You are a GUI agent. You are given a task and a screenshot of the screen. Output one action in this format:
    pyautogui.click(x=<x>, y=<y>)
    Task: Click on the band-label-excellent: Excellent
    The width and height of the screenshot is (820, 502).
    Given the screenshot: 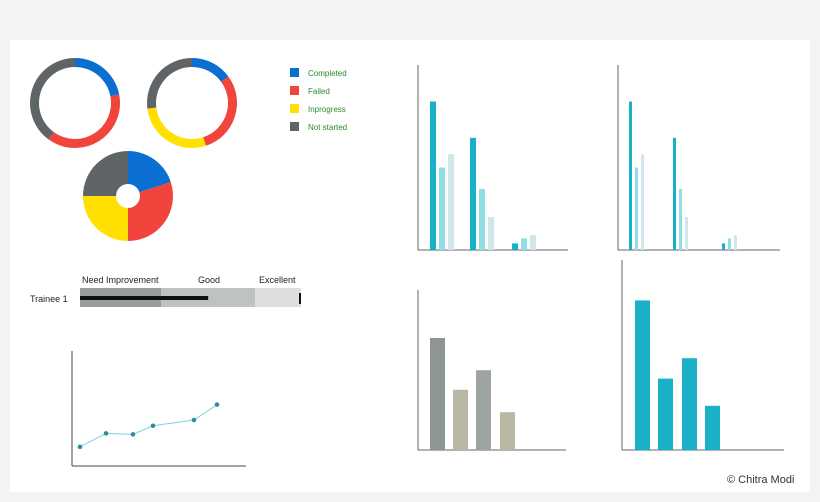 What is the action you would take?
    pyautogui.click(x=277, y=280)
    